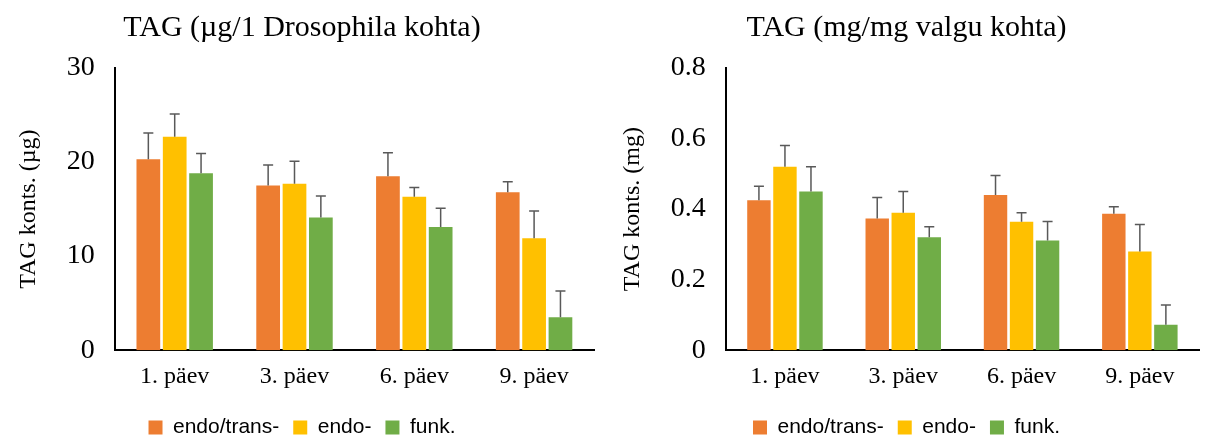 Image resolution: width=1209 pixels, height=448 pixels. Describe the element at coordinates (688, 66) in the screenshot. I see `y-tick-label: 0.8` at that location.